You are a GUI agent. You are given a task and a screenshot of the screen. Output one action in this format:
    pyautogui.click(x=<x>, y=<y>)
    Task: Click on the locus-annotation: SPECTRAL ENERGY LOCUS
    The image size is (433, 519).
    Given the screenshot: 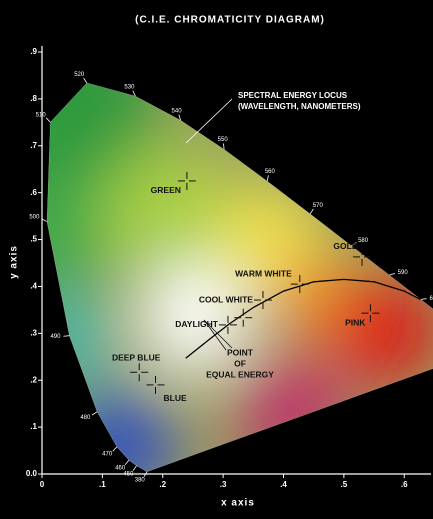 What is the action you would take?
    pyautogui.click(x=293, y=95)
    